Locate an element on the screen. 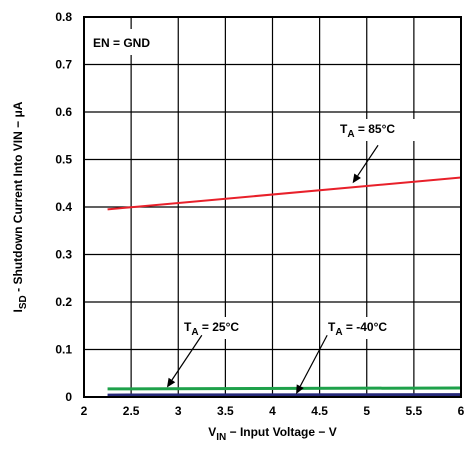  x-tick-label: 3 is located at coordinates (178, 411).